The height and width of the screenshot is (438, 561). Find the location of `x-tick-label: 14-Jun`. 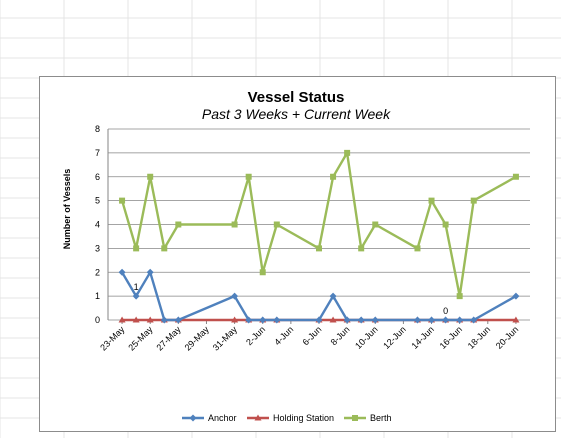

x-tick-label: 14-Jun is located at coordinates (422, 337).